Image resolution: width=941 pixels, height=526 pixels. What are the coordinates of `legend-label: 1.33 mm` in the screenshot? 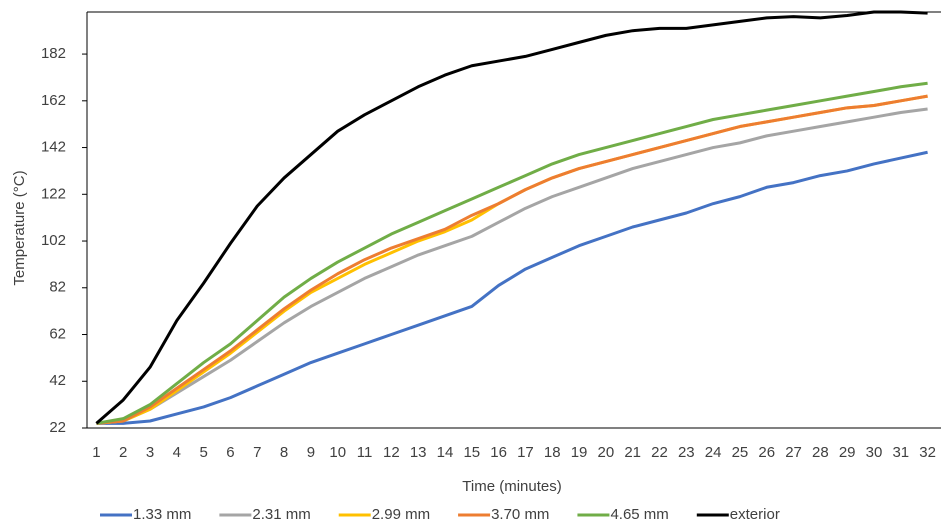 It's located at (162, 514).